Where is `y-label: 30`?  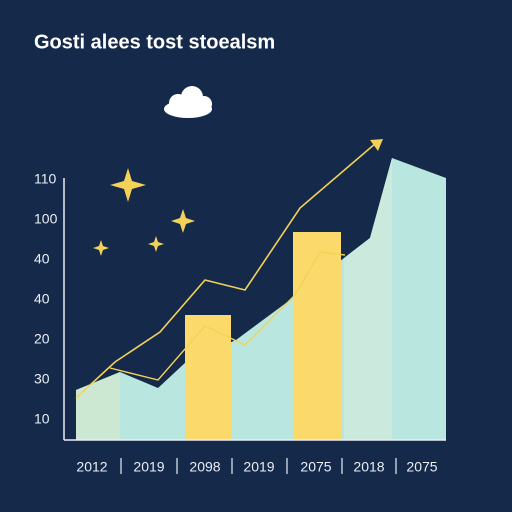 y-label: 30 is located at coordinates (42, 379).